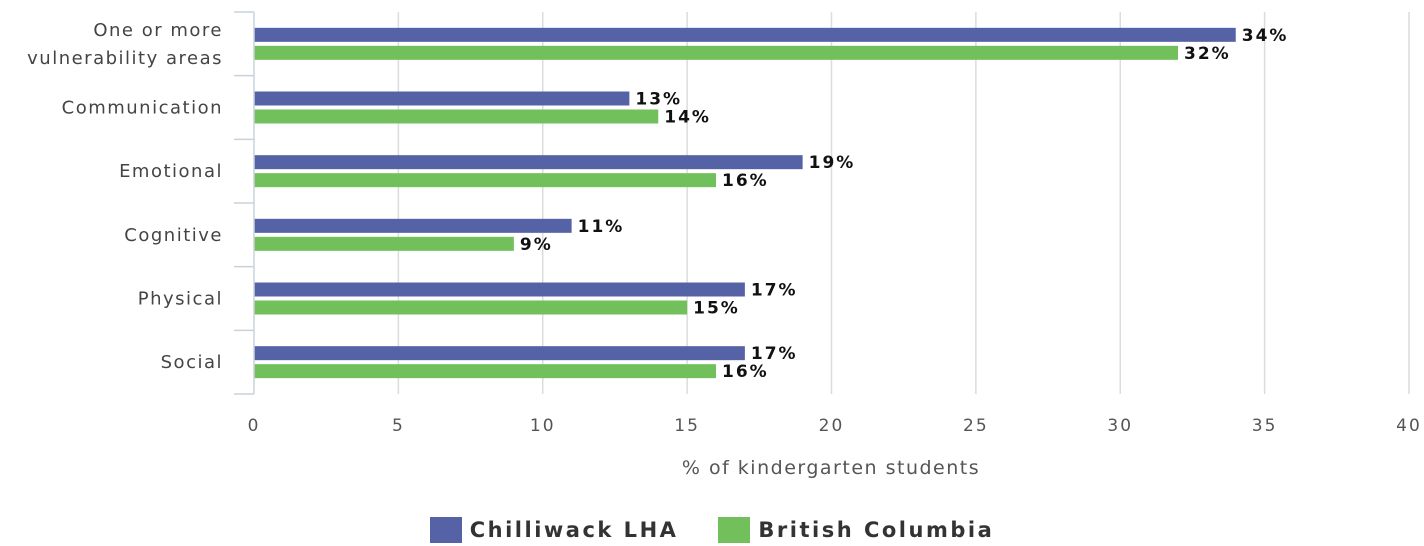 Image resolution: width=1424 pixels, height=546 pixels. What do you see at coordinates (142, 108) in the screenshot?
I see `category-label: Communication` at bounding box center [142, 108].